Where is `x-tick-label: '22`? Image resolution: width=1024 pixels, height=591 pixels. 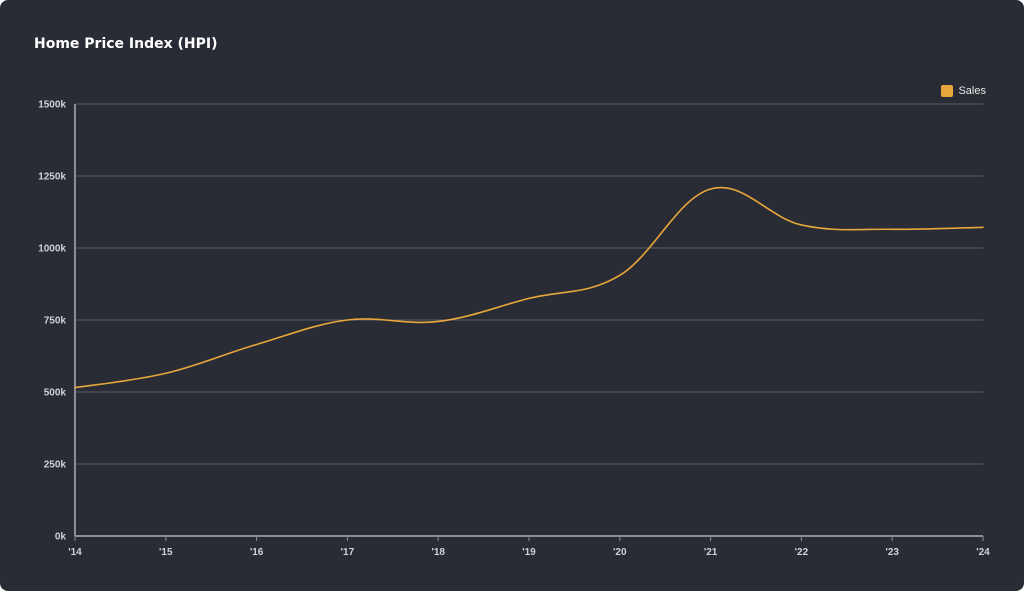 x-tick-label: '22 is located at coordinates (802, 552).